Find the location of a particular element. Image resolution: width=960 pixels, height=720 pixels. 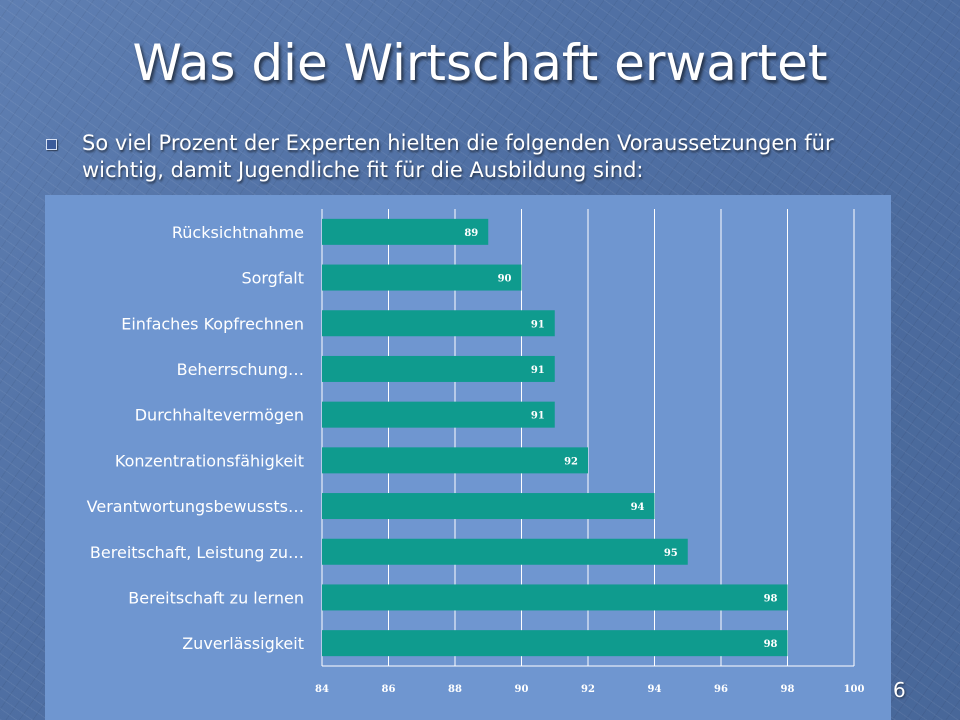

slide-title: Was die Wirtschaft erwartet is located at coordinates (480, 63).